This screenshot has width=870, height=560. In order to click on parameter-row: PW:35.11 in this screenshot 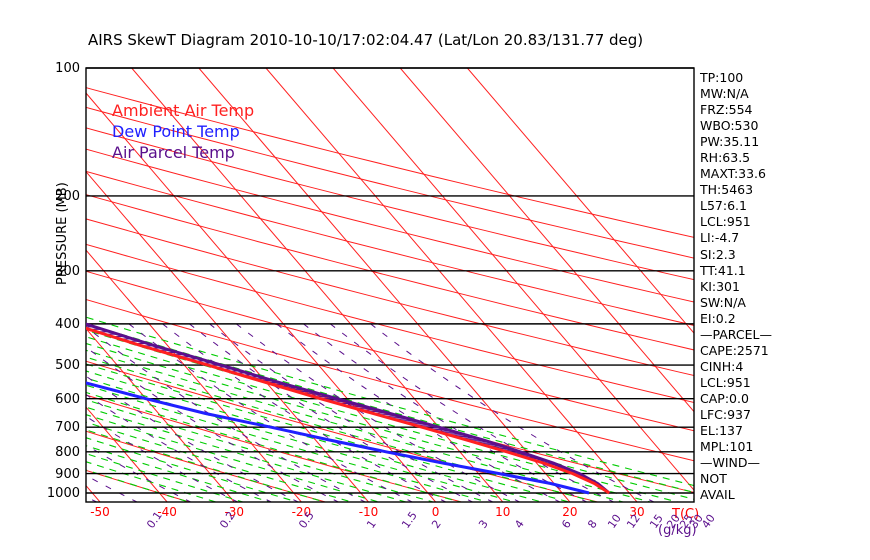, I will do `click(730, 142)`.